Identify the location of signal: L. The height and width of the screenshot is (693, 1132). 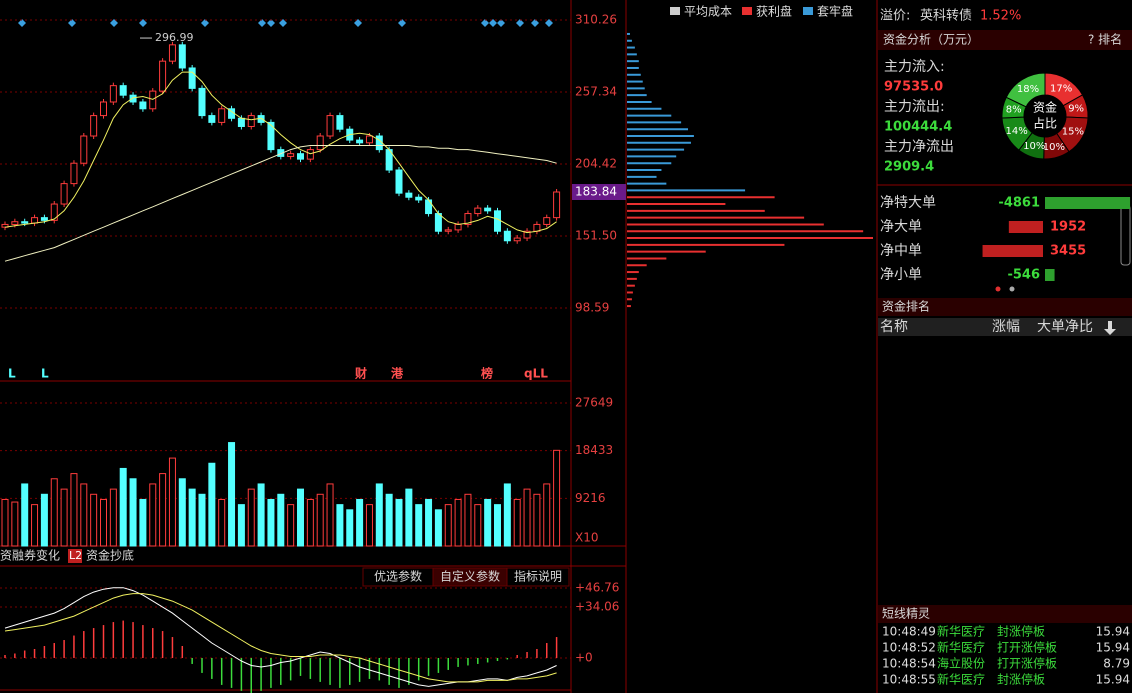
(45, 374).